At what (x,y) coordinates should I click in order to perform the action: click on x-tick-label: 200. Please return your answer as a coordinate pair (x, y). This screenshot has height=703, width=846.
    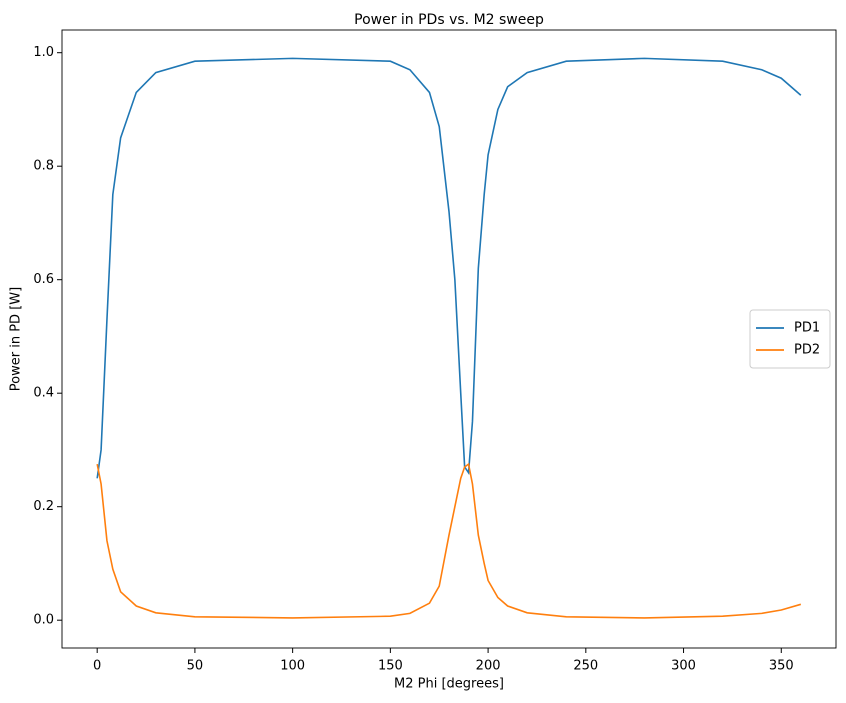
    Looking at the image, I should click on (488, 666).